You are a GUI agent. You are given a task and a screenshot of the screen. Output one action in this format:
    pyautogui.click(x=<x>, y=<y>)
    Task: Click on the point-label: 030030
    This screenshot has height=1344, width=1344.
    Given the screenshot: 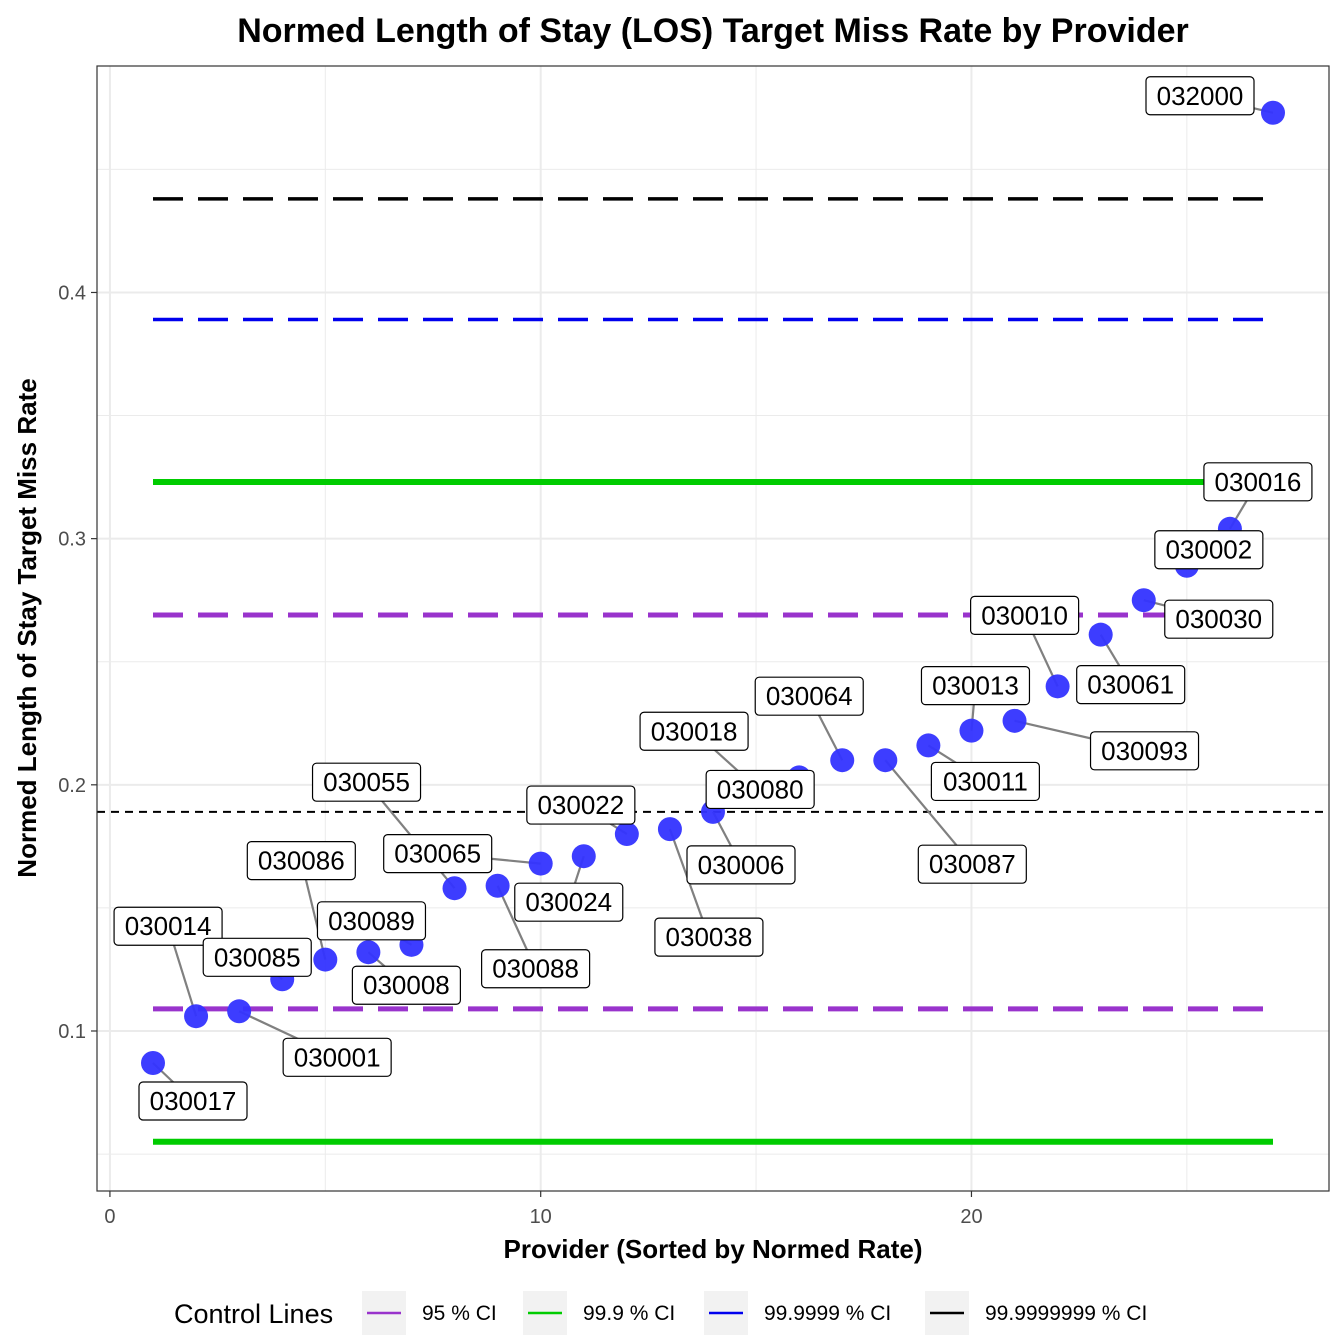 What is the action you would take?
    pyautogui.click(x=1218, y=619)
    